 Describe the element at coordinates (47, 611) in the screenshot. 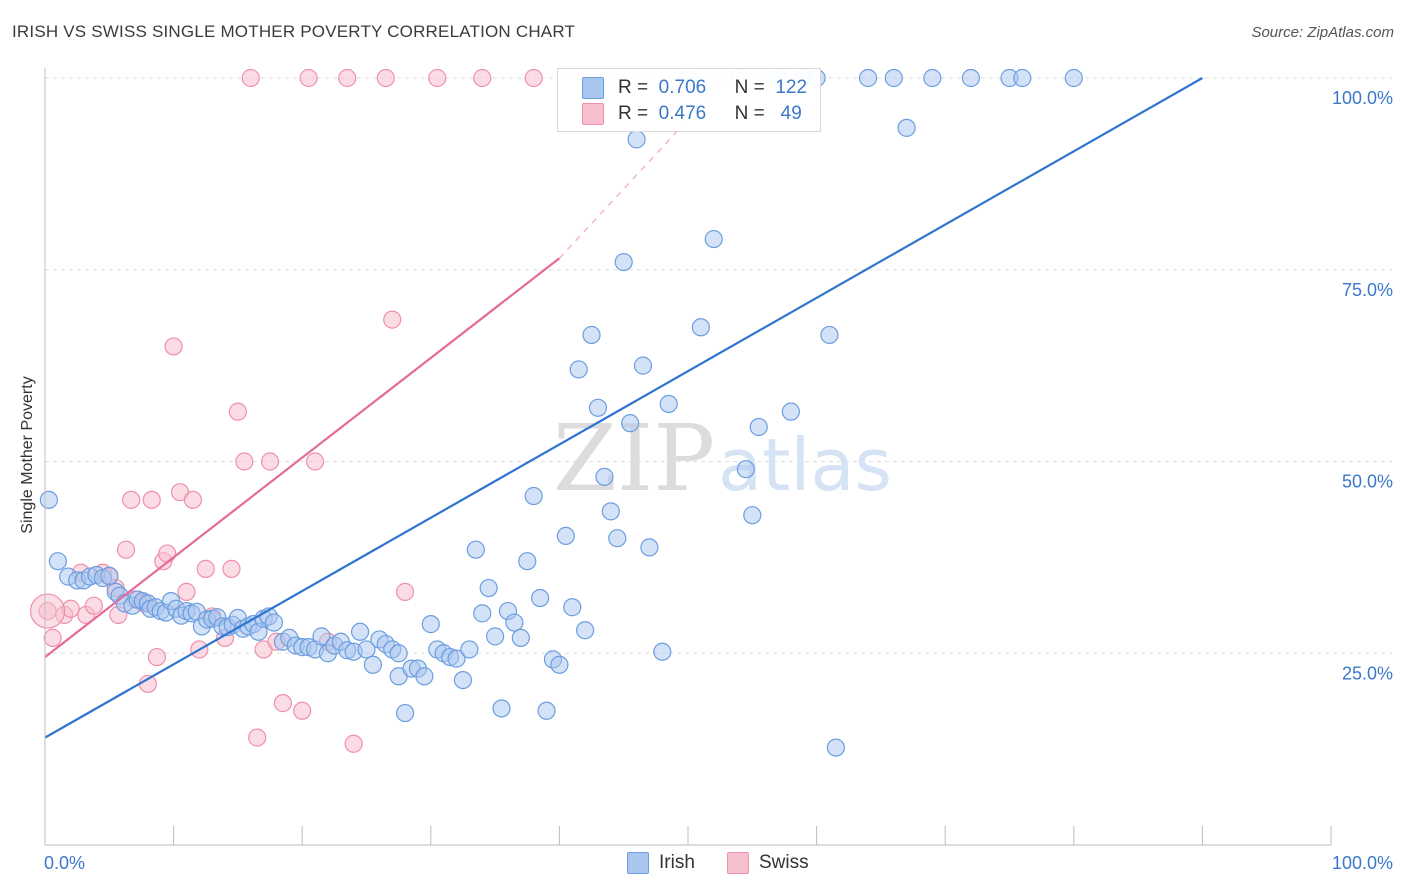

I see `swiss-point-large` at that location.